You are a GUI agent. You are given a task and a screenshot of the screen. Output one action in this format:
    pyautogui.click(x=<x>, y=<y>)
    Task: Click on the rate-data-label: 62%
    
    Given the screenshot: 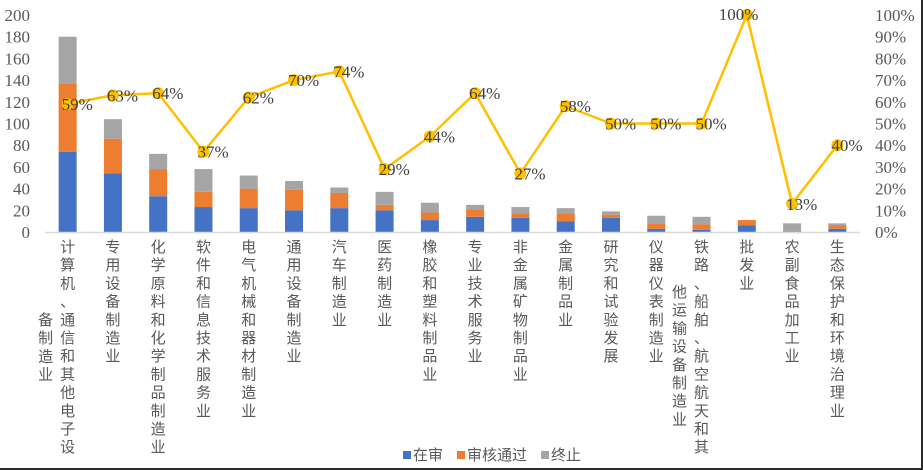 What is the action you would take?
    pyautogui.click(x=258, y=97)
    